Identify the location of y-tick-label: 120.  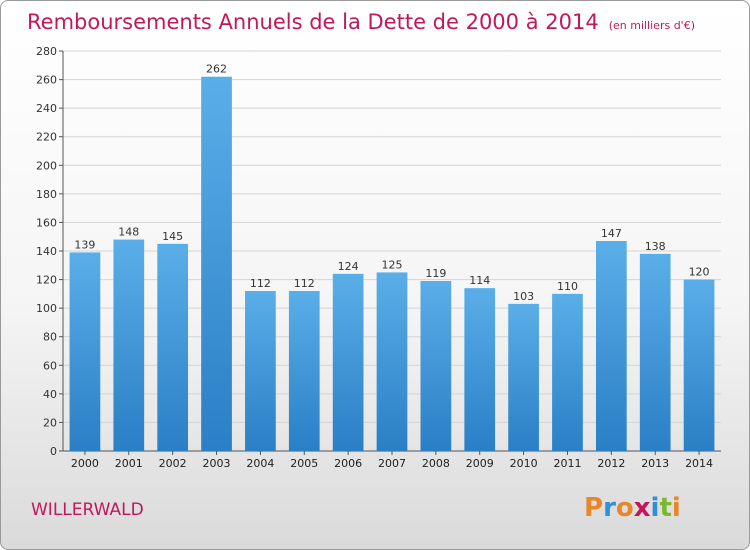
(46, 280).